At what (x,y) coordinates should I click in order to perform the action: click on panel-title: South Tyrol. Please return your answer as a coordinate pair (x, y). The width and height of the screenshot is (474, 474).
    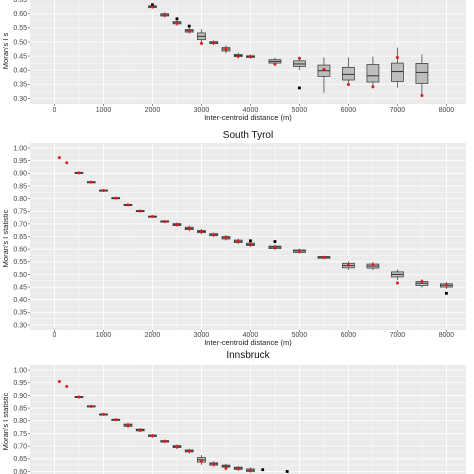
    Looking at the image, I should click on (248, 135).